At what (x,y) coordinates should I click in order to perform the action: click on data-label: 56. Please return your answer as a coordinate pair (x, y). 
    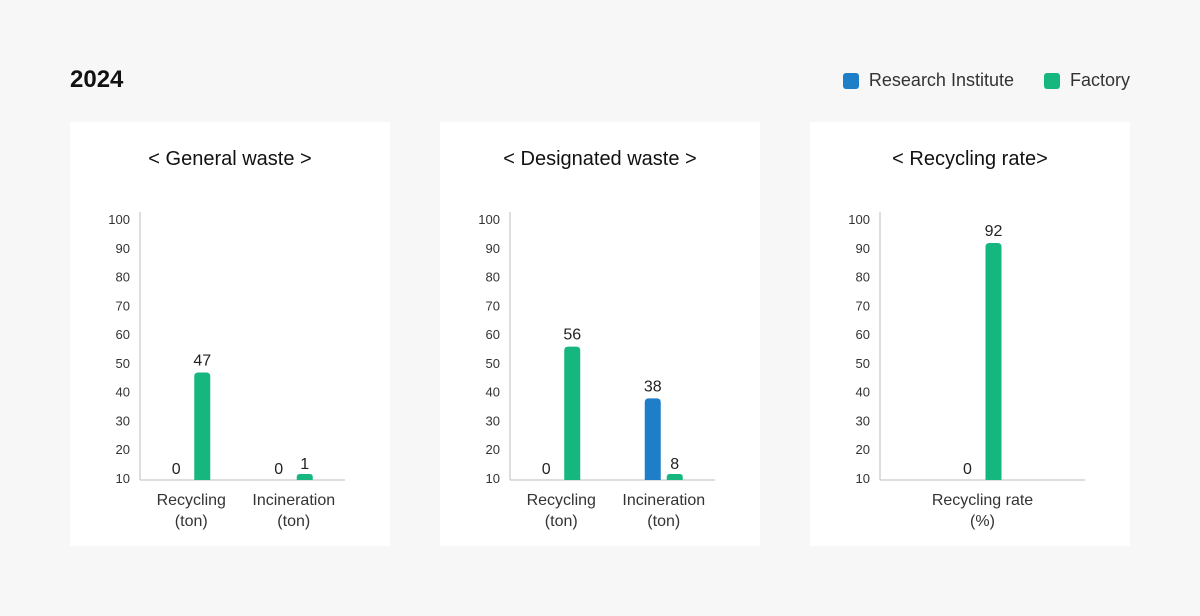
    Looking at the image, I should click on (572, 335).